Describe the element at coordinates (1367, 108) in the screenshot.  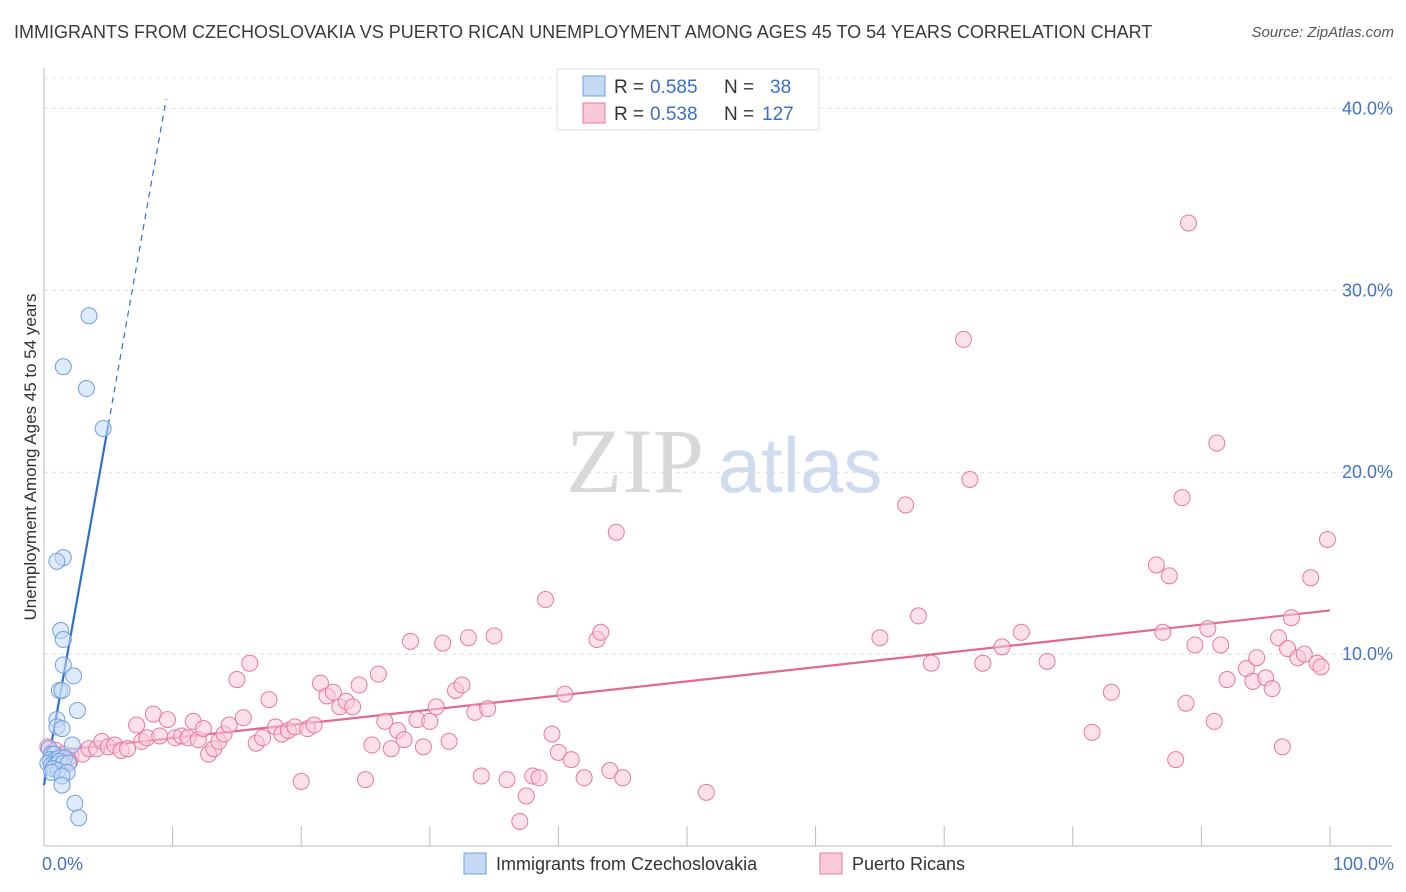
I see `y-tick-label: 40.0%` at that location.